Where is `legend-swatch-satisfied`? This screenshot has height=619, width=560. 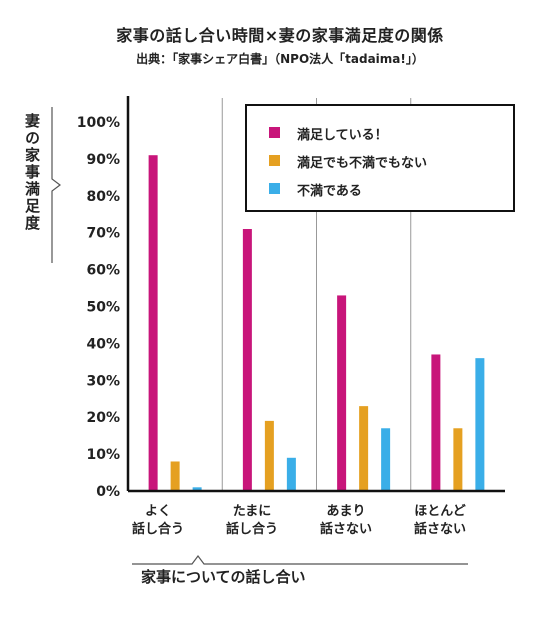
legend-swatch-satisfied is located at coordinates (274, 132).